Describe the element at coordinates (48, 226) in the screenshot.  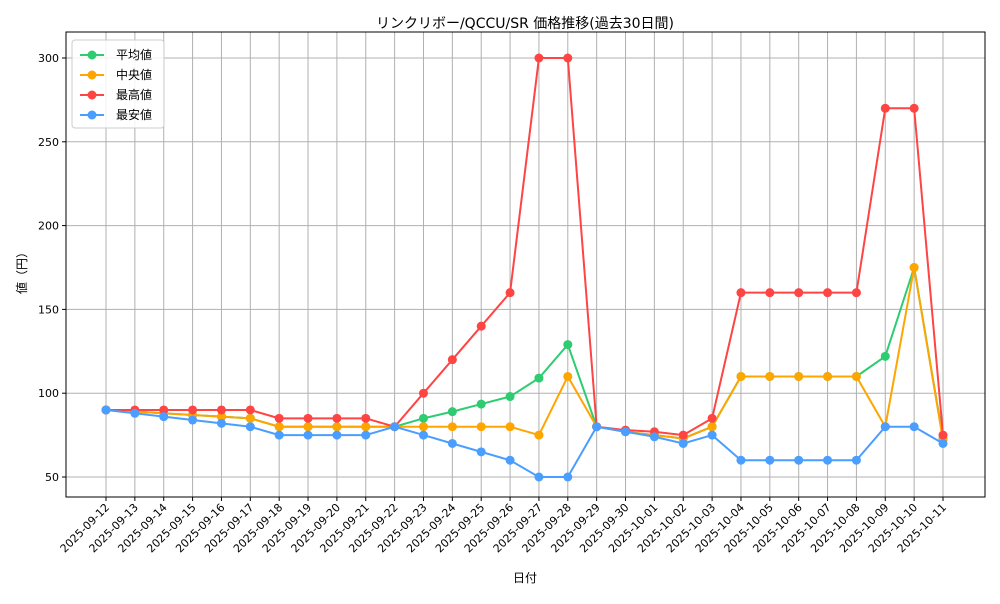
I see `y-tick-label: 200` at that location.